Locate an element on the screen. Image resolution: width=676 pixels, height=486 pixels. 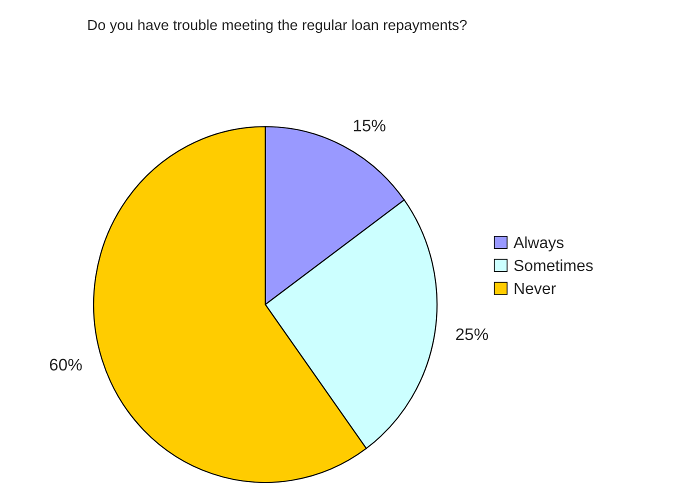
chart-title: Do you have trouble meeting the regular loan repayments? is located at coordinates (277, 26).